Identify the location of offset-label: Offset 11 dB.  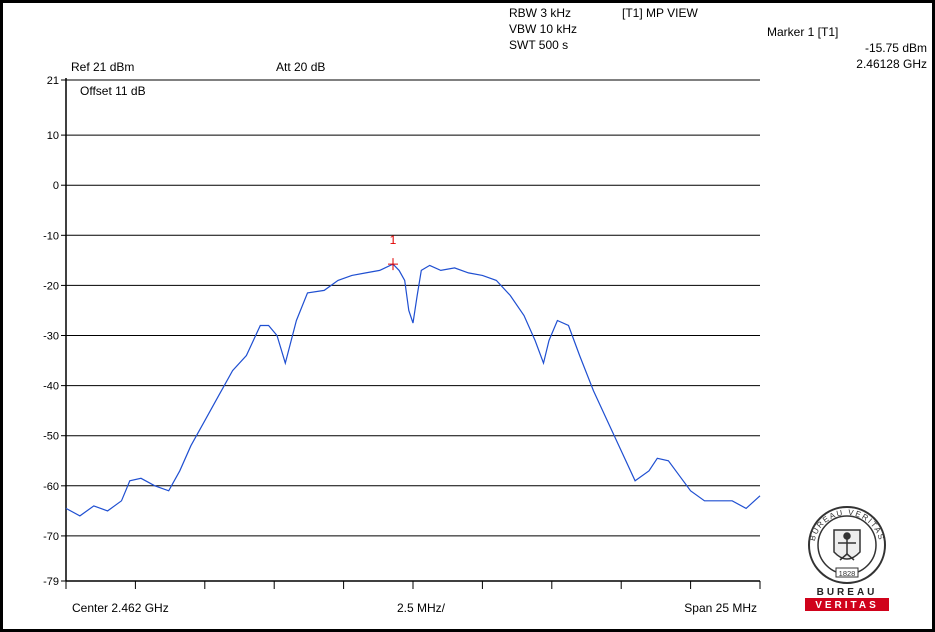
(113, 91).